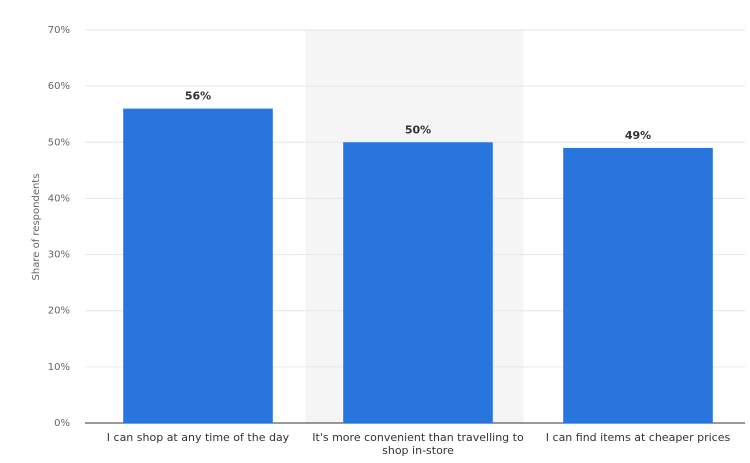 Image resolution: width=750 pixels, height=463 pixels. I want to click on y-tick-label: 10%, so click(59, 367).